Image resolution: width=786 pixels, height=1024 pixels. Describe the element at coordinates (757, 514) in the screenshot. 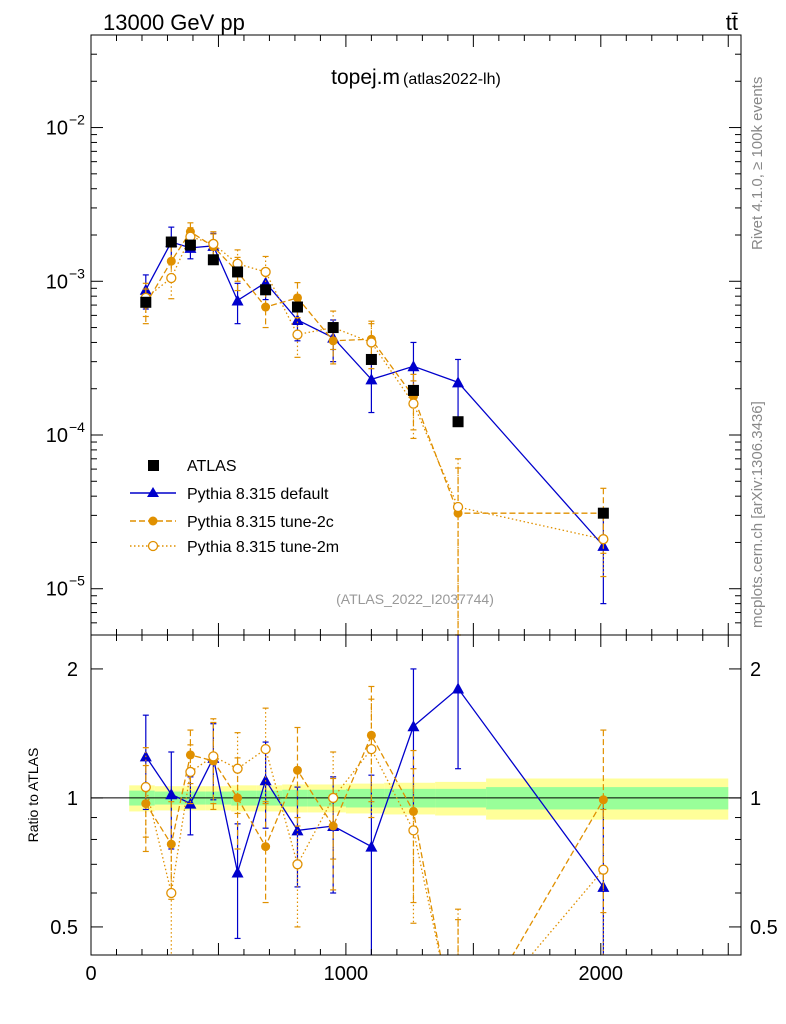

I see `mcplots-label: mcplots.cern.ch [arXiv:1306.3436]` at that location.